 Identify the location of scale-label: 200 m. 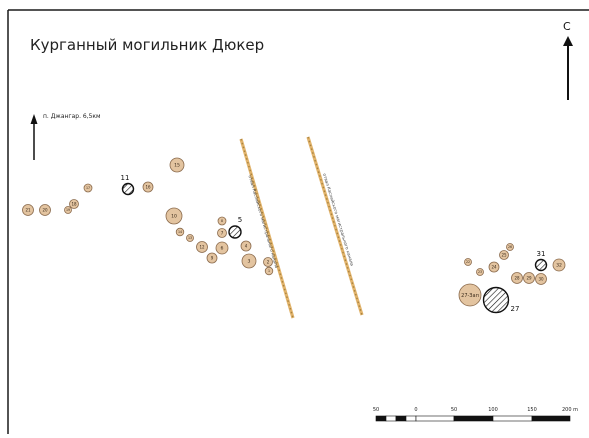
(570, 410).